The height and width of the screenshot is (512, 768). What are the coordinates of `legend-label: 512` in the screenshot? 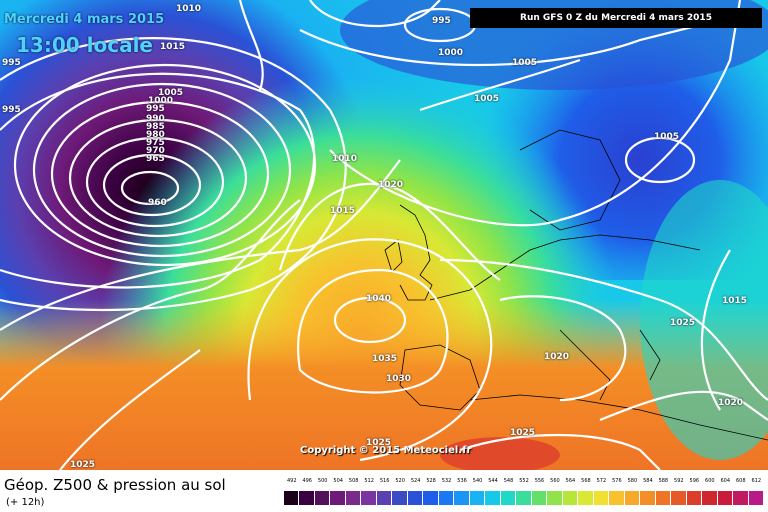 It's located at (369, 481).